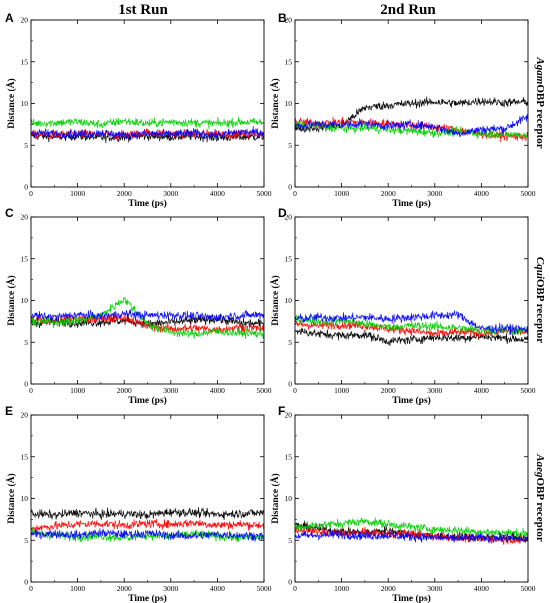 This screenshot has height=603, width=550. What do you see at coordinates (9, 18) in the screenshot?
I see `panel-letter: A` at bounding box center [9, 18].